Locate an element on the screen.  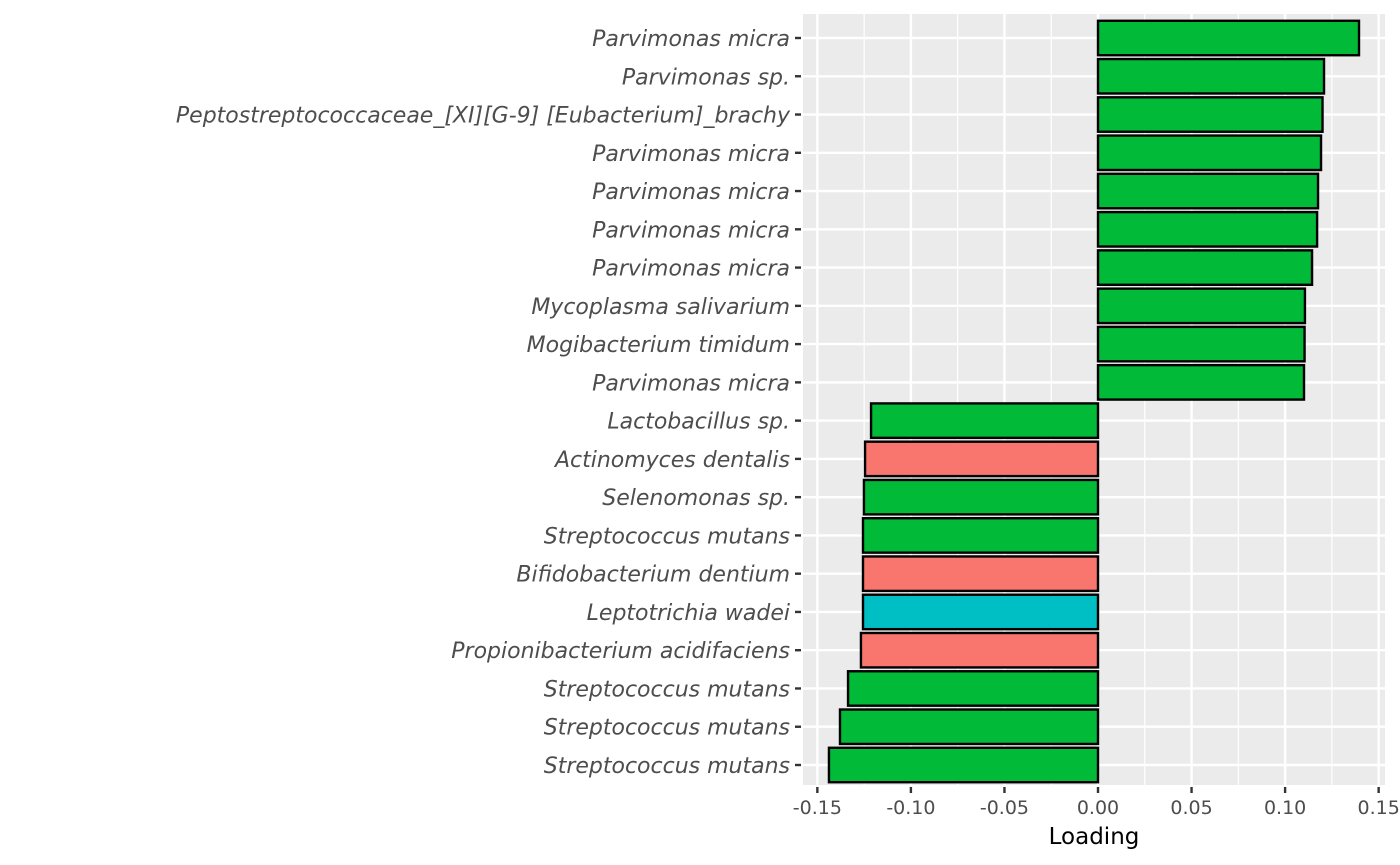
y-tick-label: Selenomonas sp. is located at coordinates (696, 498).